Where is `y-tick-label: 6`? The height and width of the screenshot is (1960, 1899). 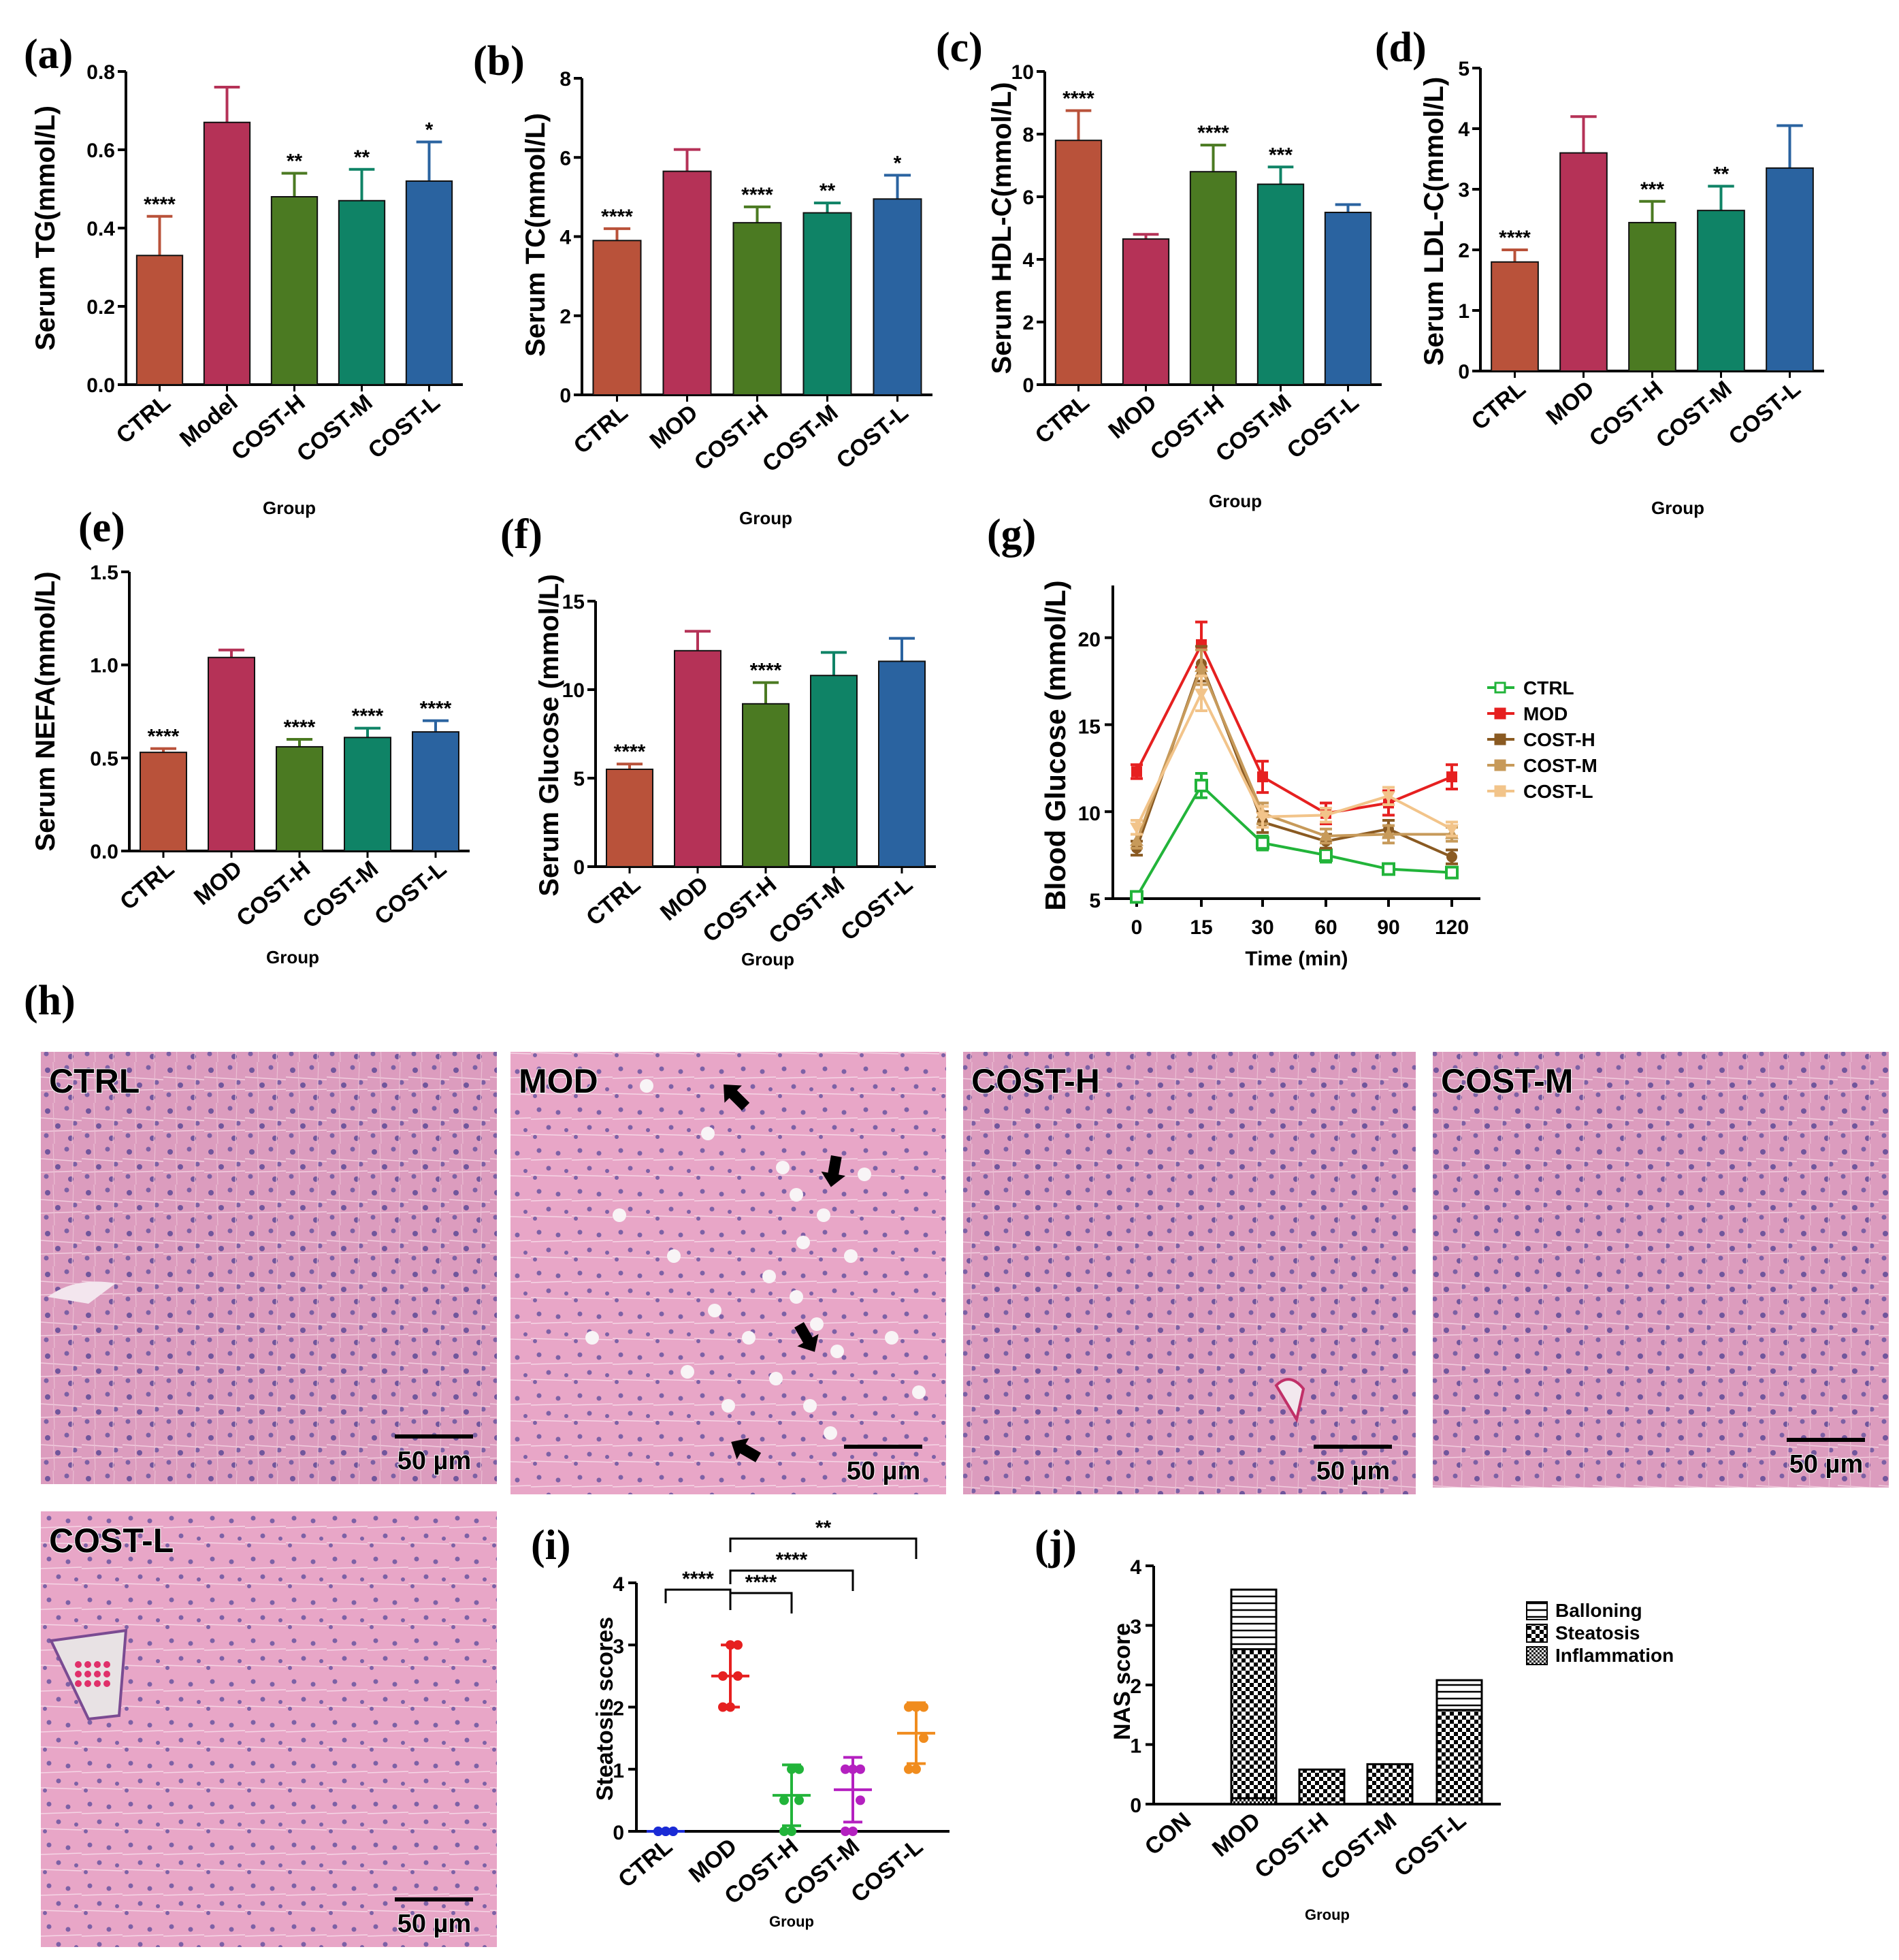 y-tick-label: 6 is located at coordinates (1028, 198).